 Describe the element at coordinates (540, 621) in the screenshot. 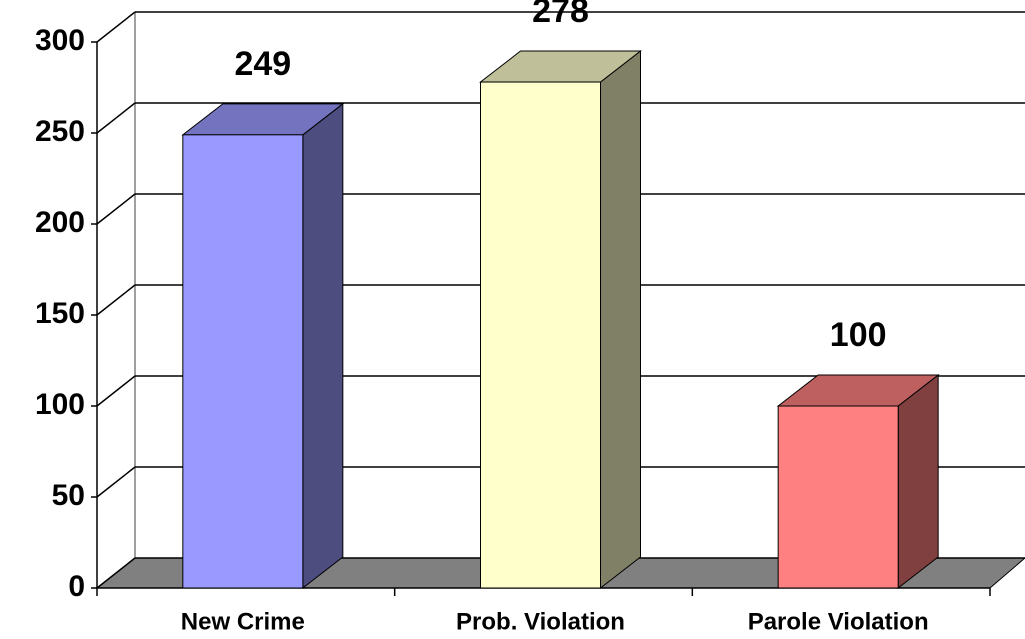

I see `x-tick-label: Prob. Violation` at that location.